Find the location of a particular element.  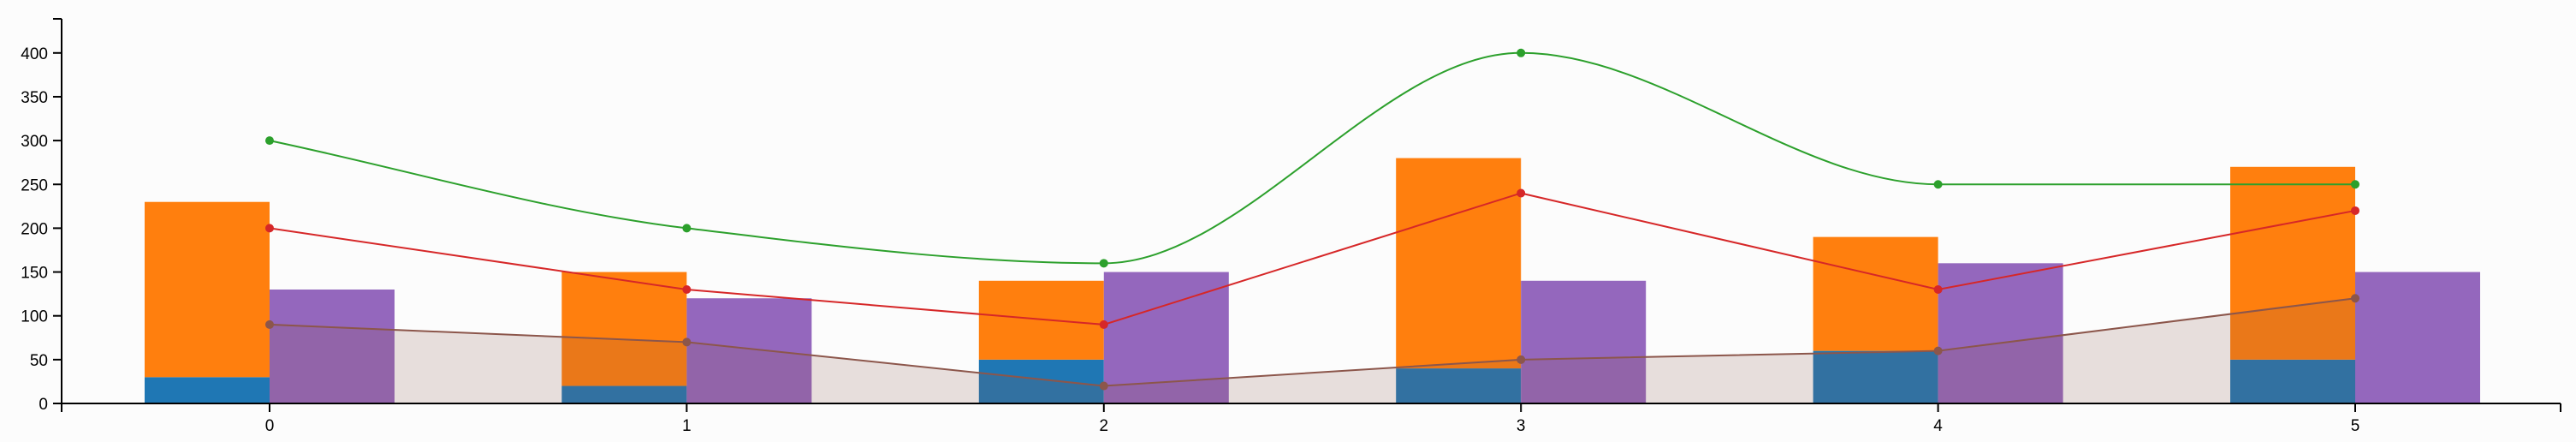

y-tick-label-7: 350 is located at coordinates (34, 98).